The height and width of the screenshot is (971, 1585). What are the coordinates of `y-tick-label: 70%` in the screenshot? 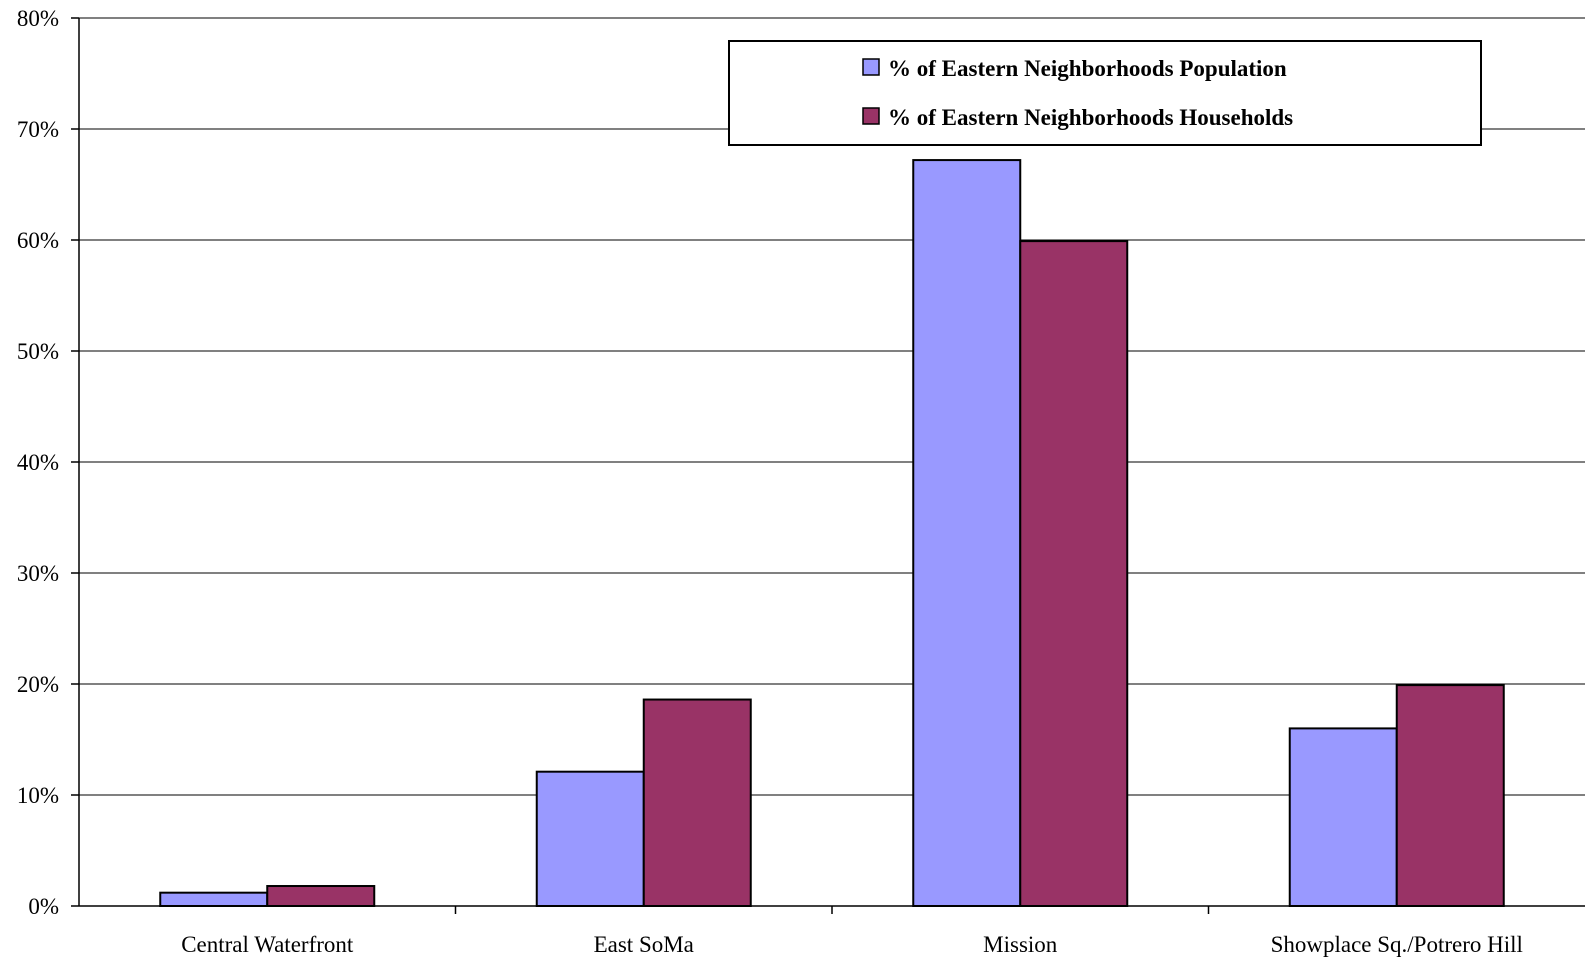 It's located at (38, 129).